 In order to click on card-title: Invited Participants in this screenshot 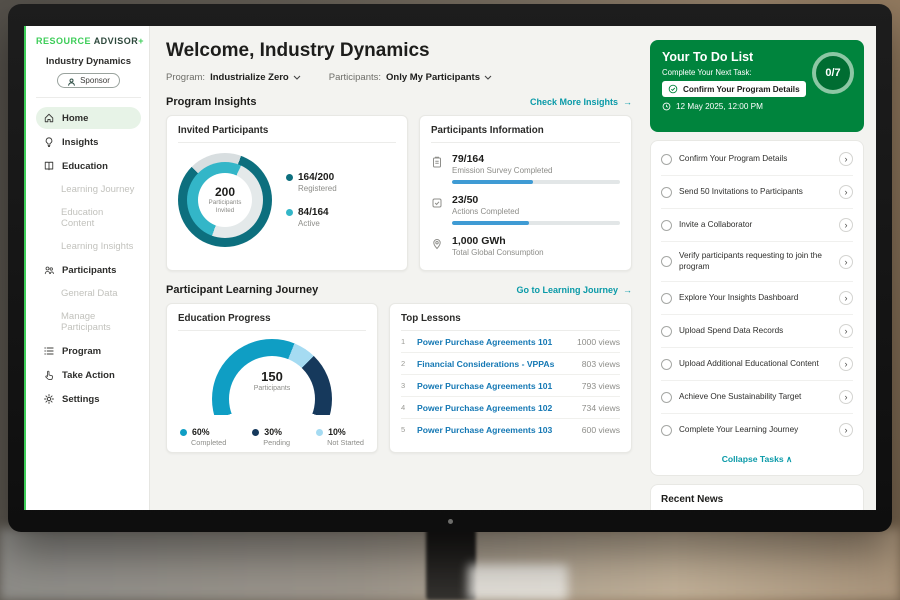, I will do `click(287, 134)`.